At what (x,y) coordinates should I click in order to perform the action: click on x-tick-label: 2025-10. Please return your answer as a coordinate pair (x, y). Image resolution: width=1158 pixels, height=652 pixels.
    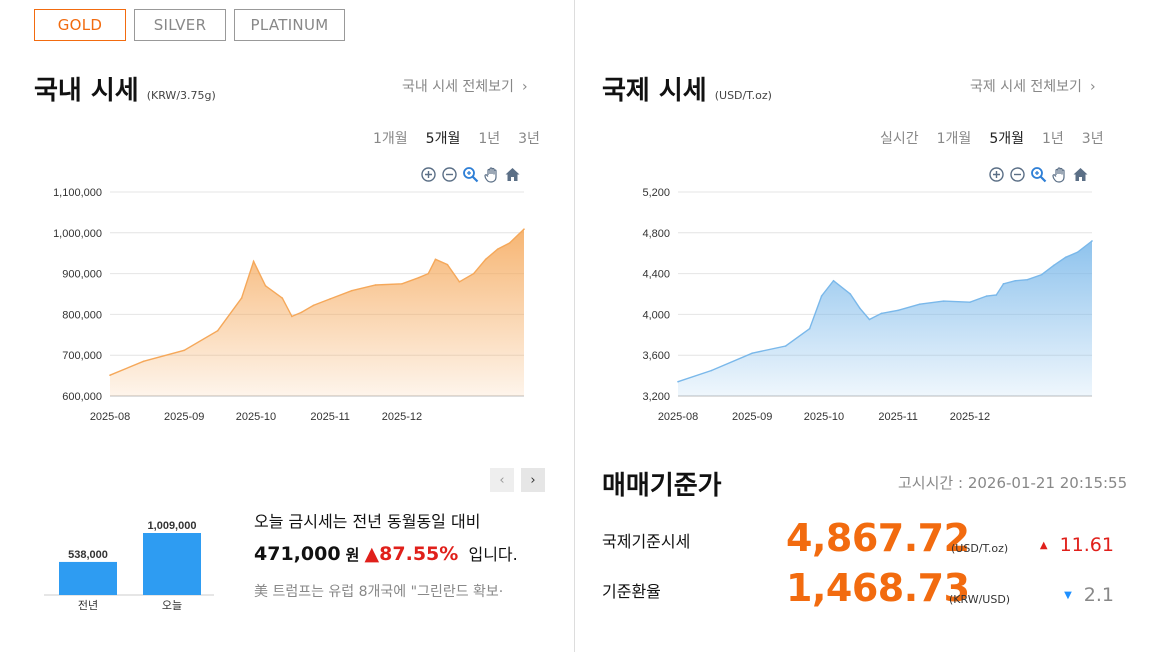
    Looking at the image, I should click on (256, 417).